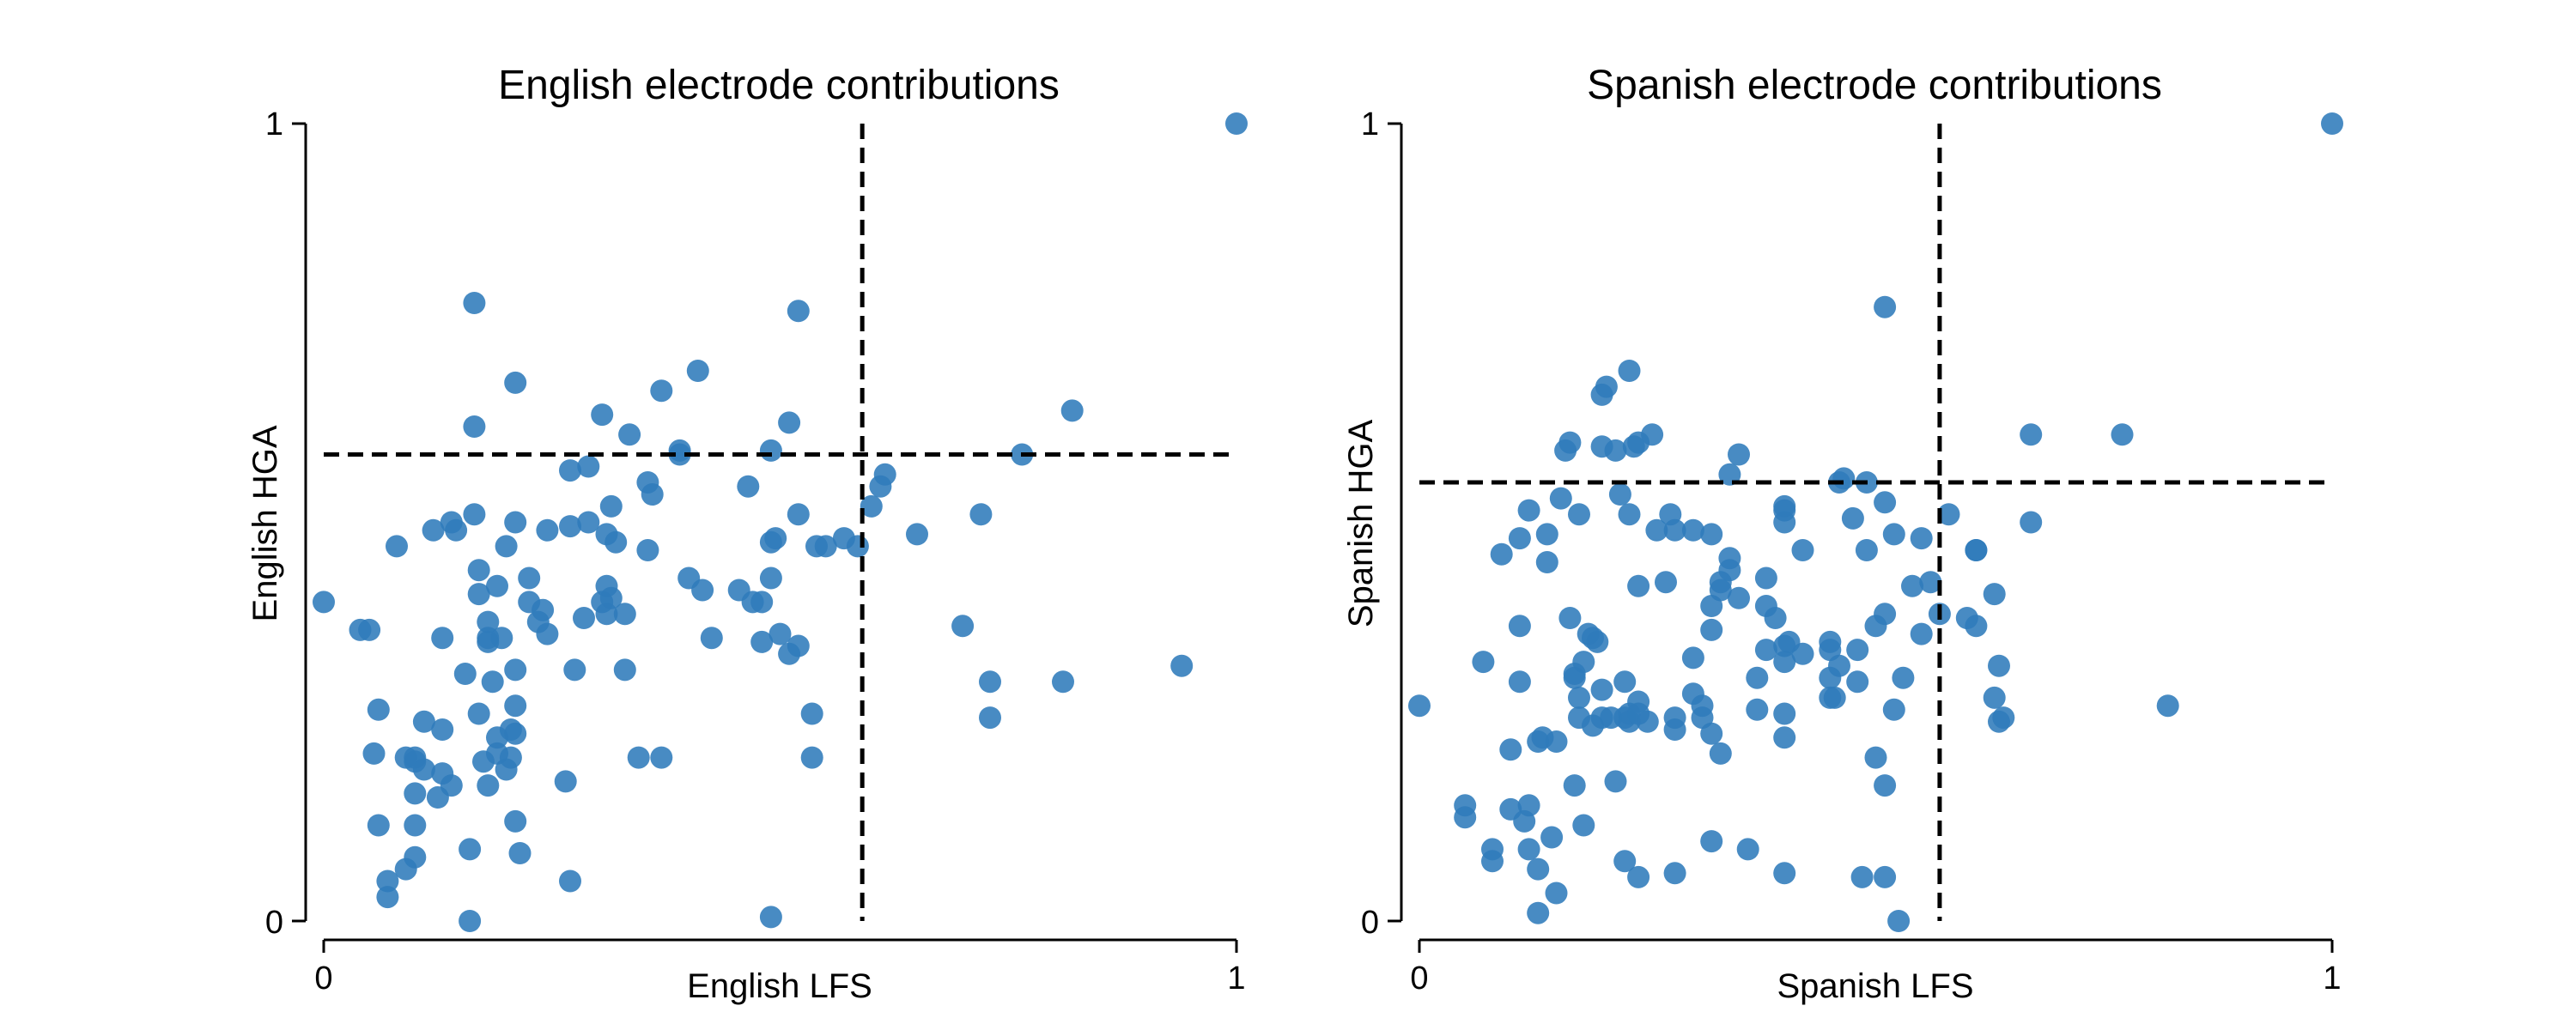 The image size is (2576, 1030). What do you see at coordinates (1361, 524) in the screenshot?
I see `y-axis-label: Spanish HGA` at bounding box center [1361, 524].